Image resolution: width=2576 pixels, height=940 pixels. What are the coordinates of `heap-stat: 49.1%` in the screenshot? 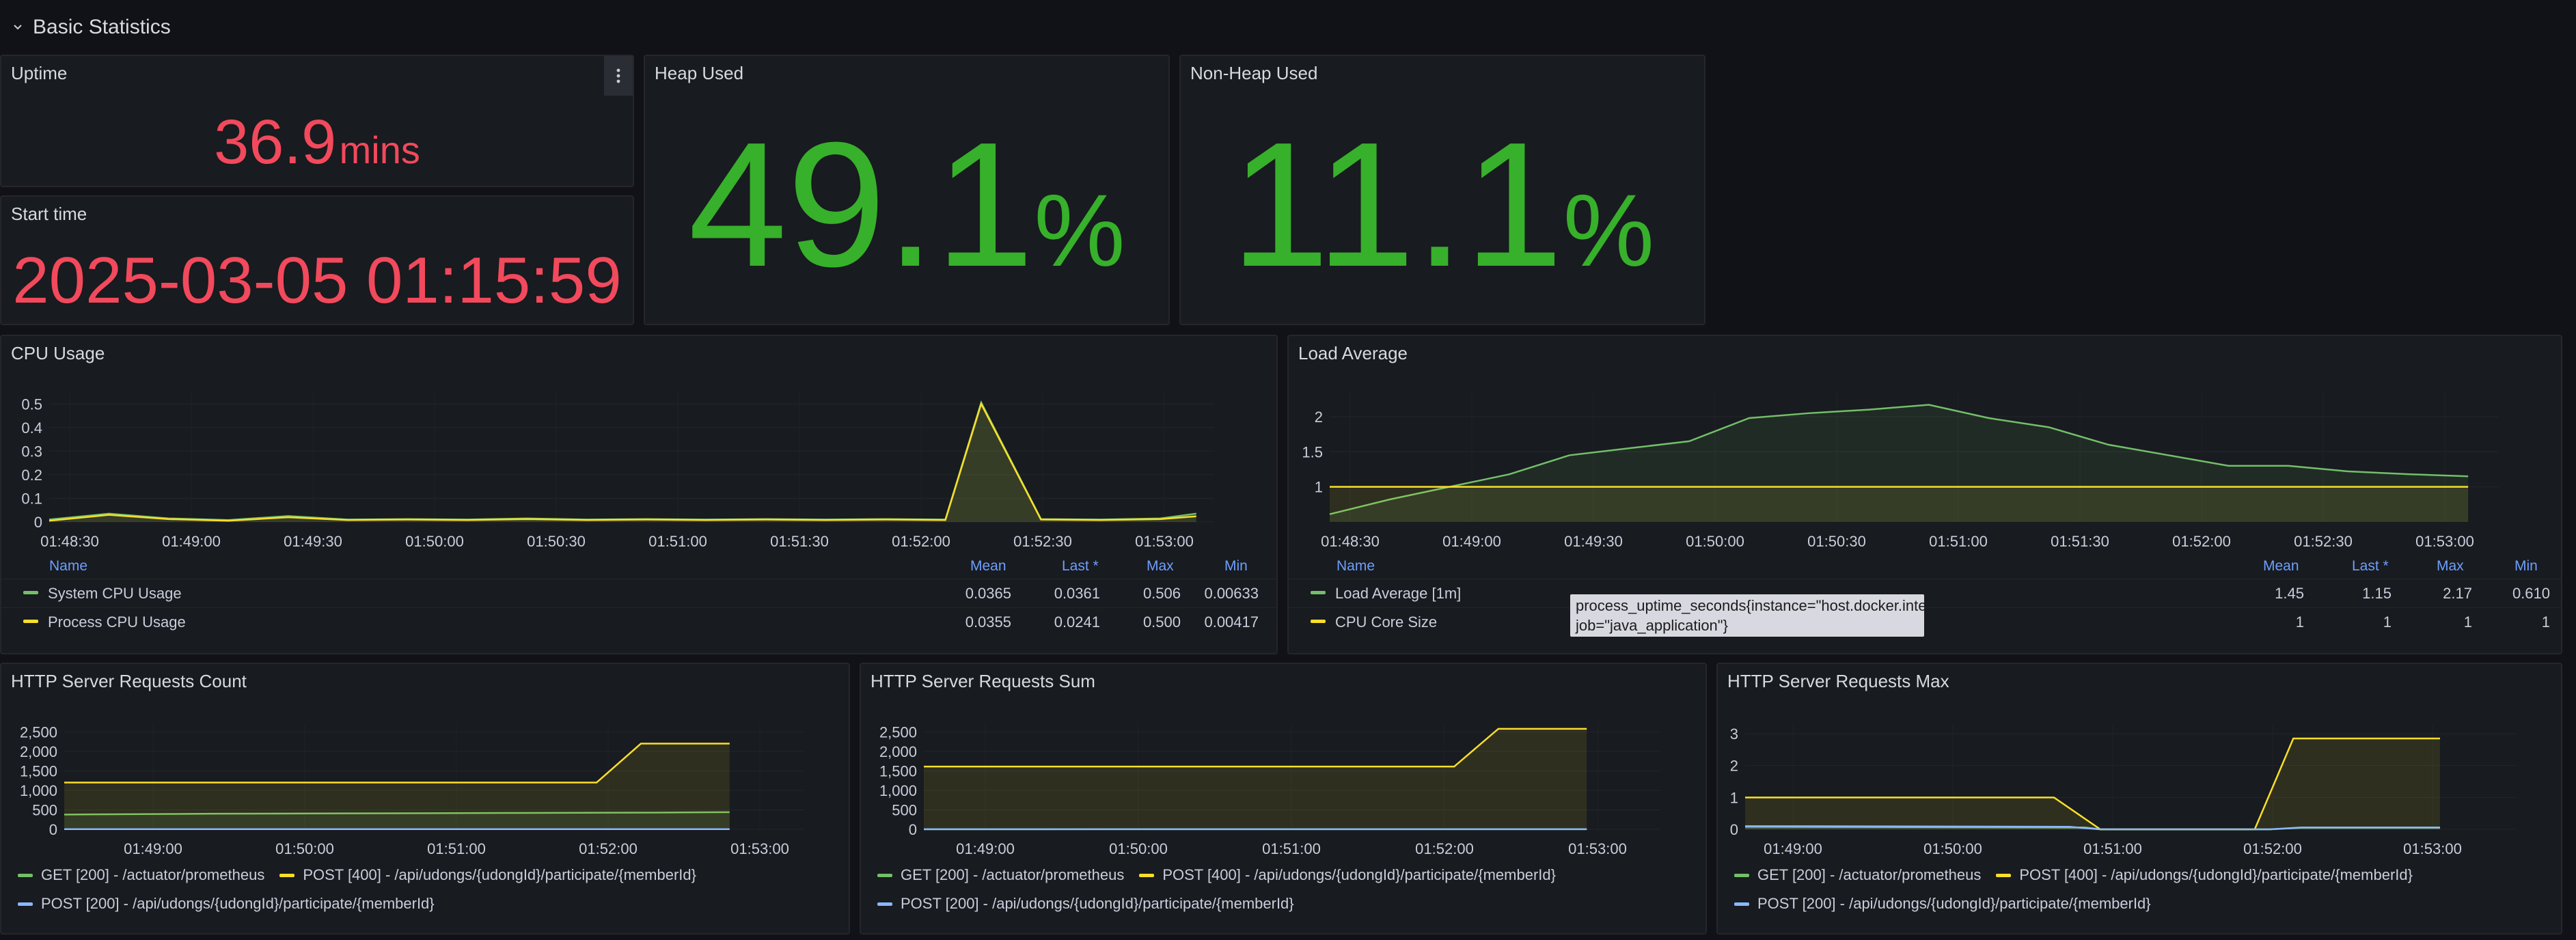 It's located at (906, 205).